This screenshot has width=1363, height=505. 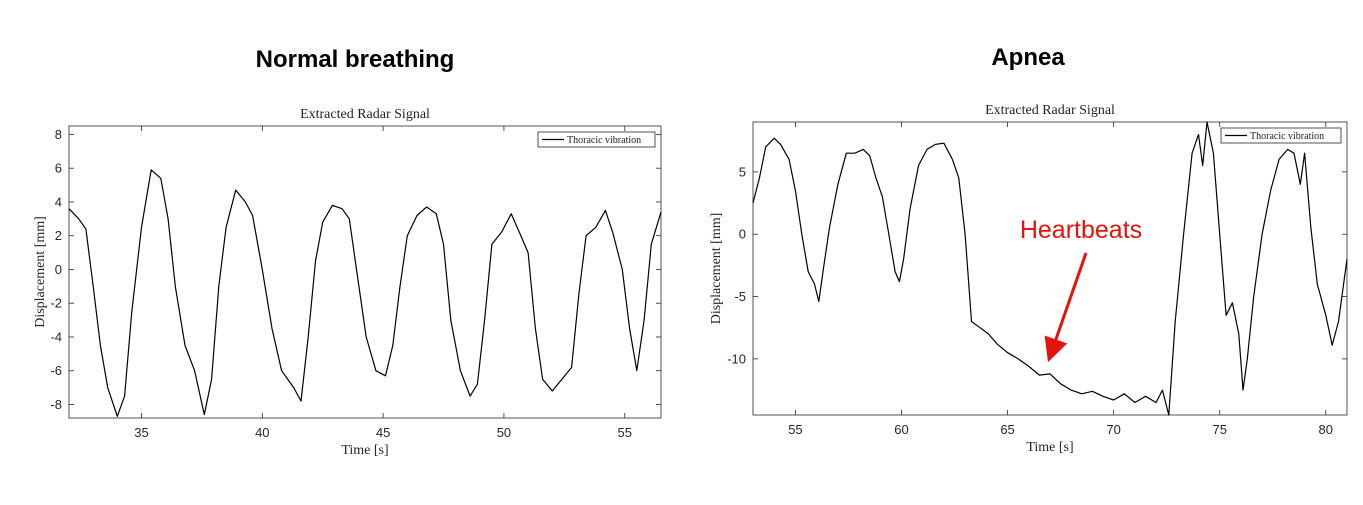 What do you see at coordinates (56, 404) in the screenshot?
I see `y-tick-label: -8` at bounding box center [56, 404].